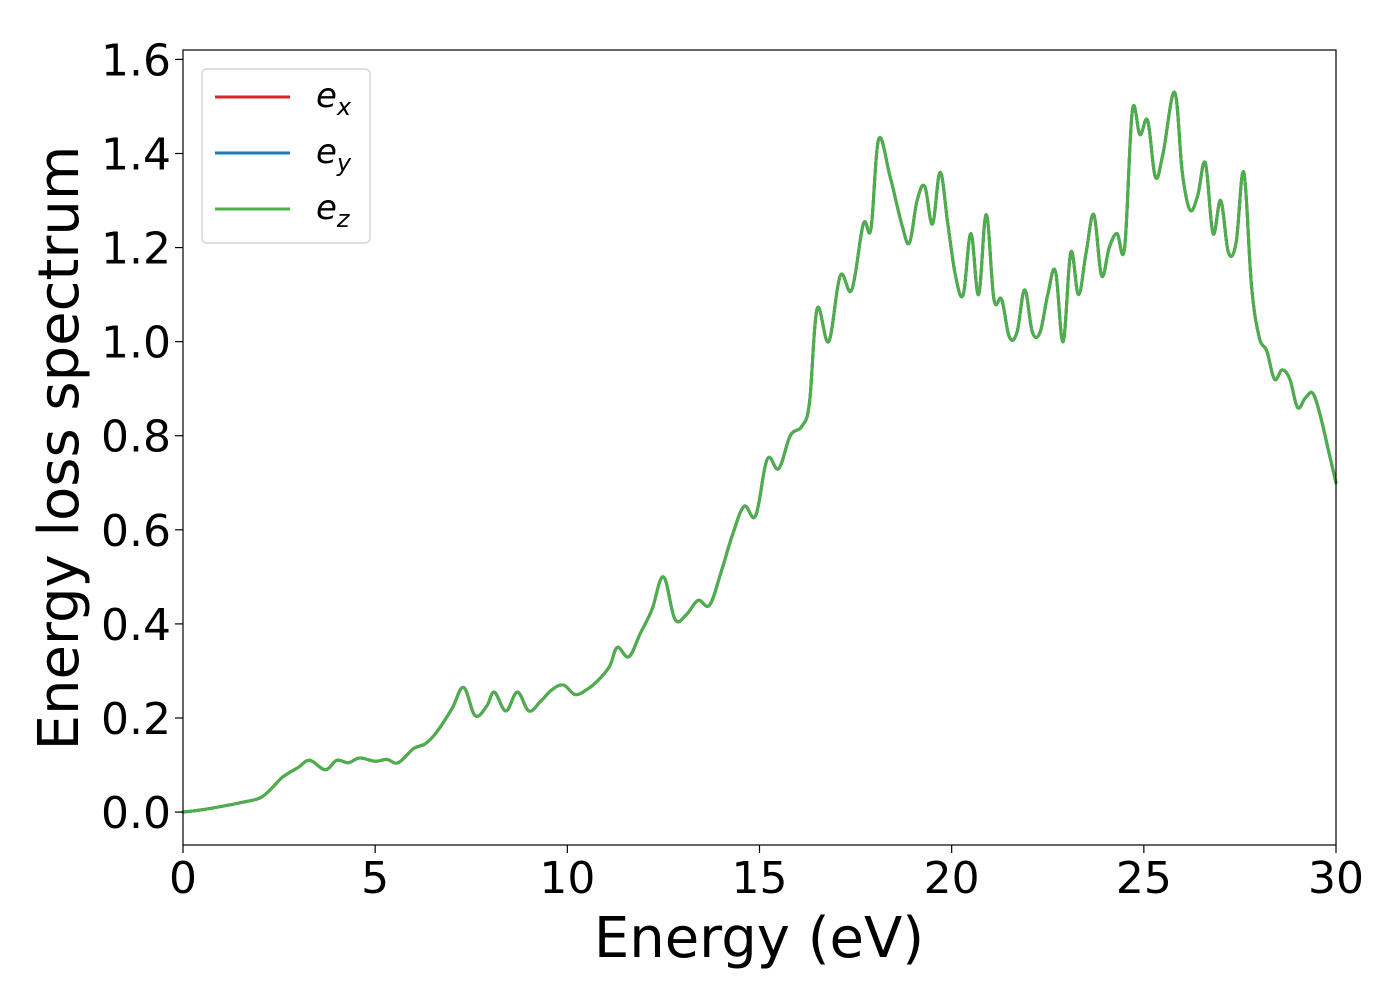 This screenshot has width=1400, height=1000. What do you see at coordinates (59, 448) in the screenshot?
I see `y-axis-title: Energy loss spectrum` at bounding box center [59, 448].